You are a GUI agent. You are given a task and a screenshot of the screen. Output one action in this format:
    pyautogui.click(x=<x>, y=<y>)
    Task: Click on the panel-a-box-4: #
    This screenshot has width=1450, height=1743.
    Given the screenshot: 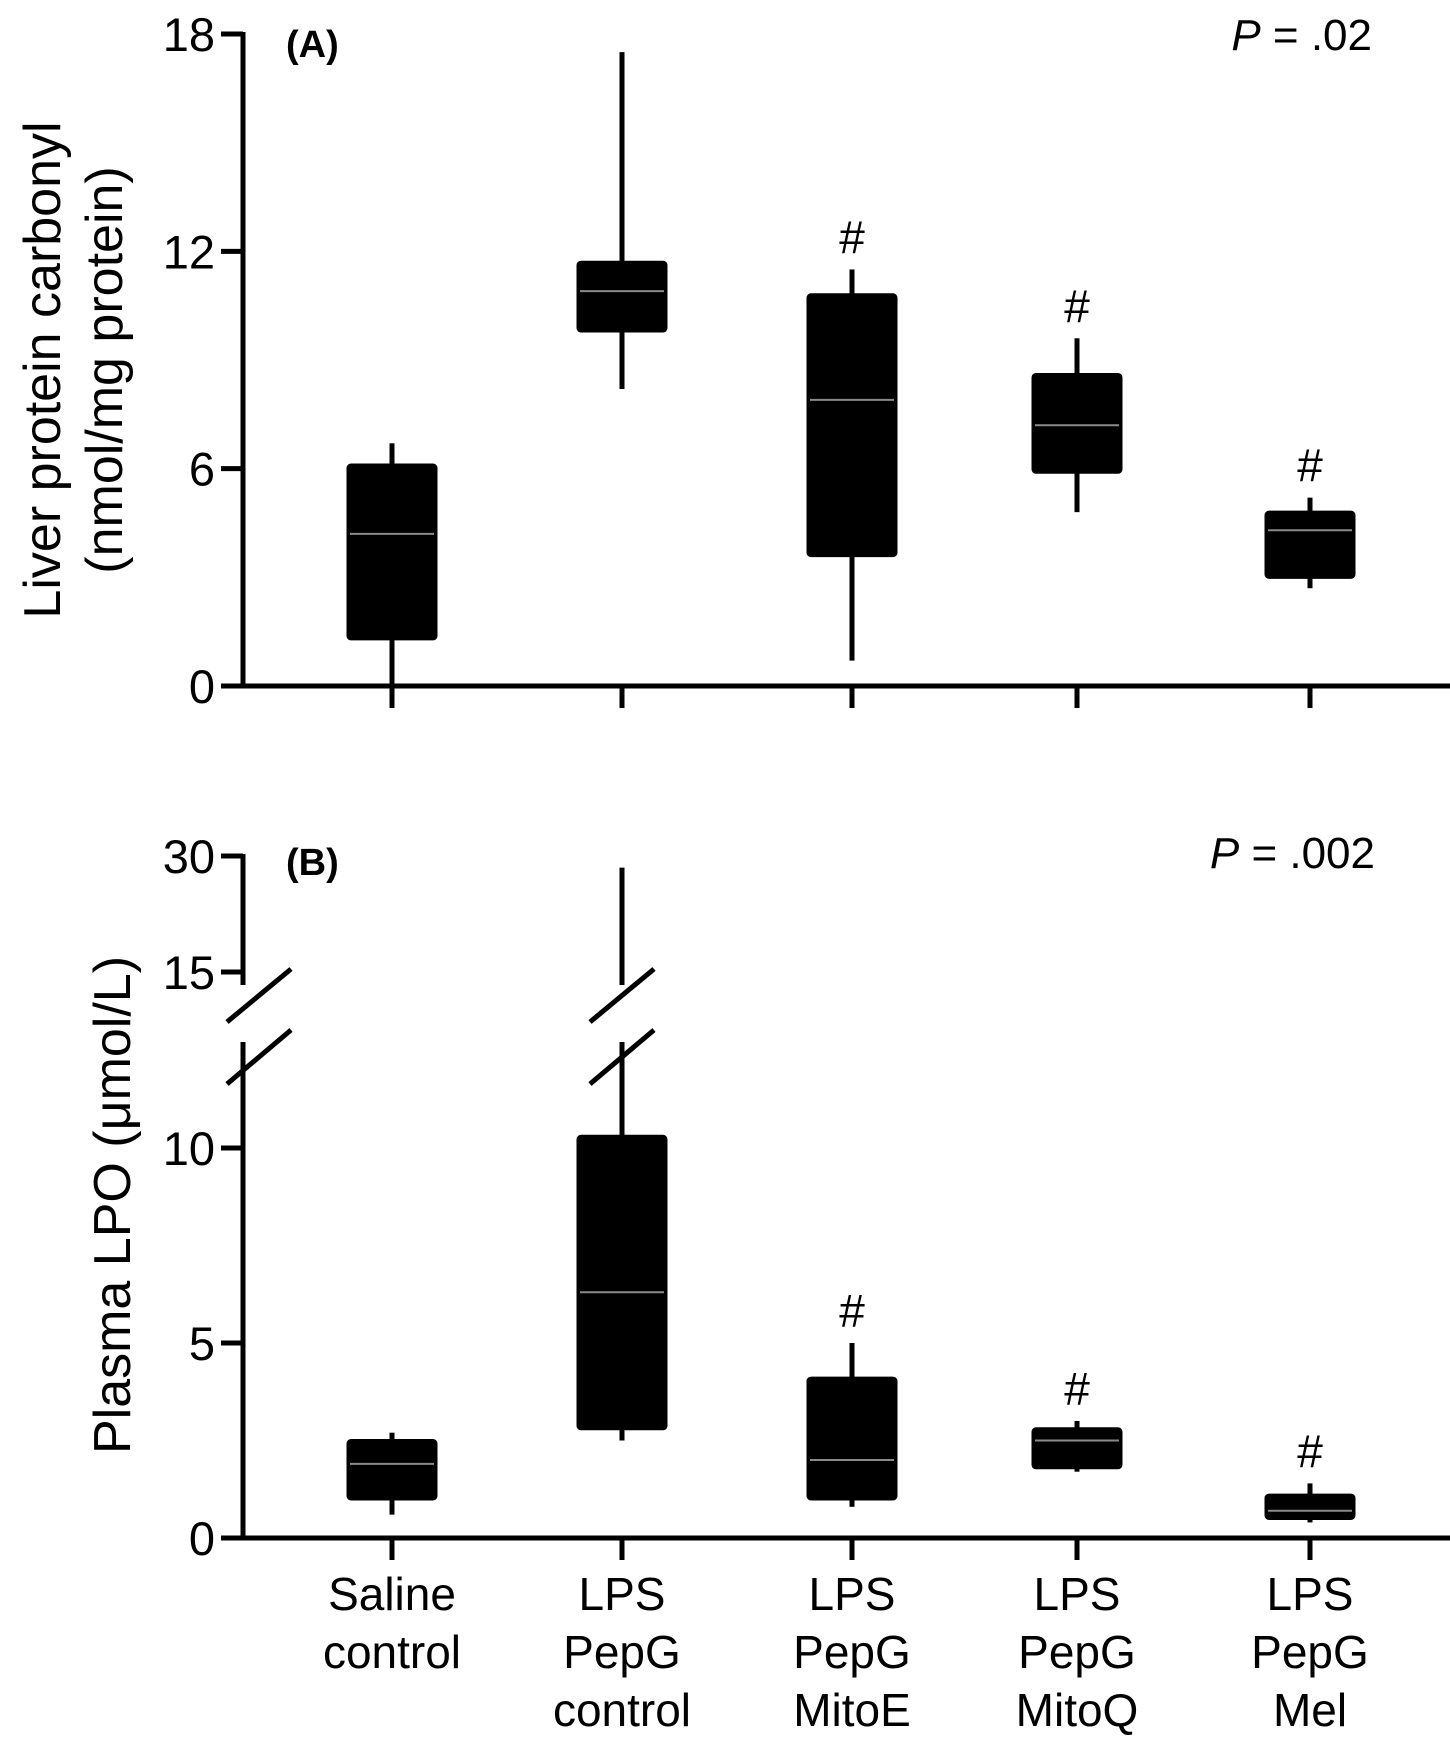 What is the action you would take?
    pyautogui.click(x=1077, y=494)
    